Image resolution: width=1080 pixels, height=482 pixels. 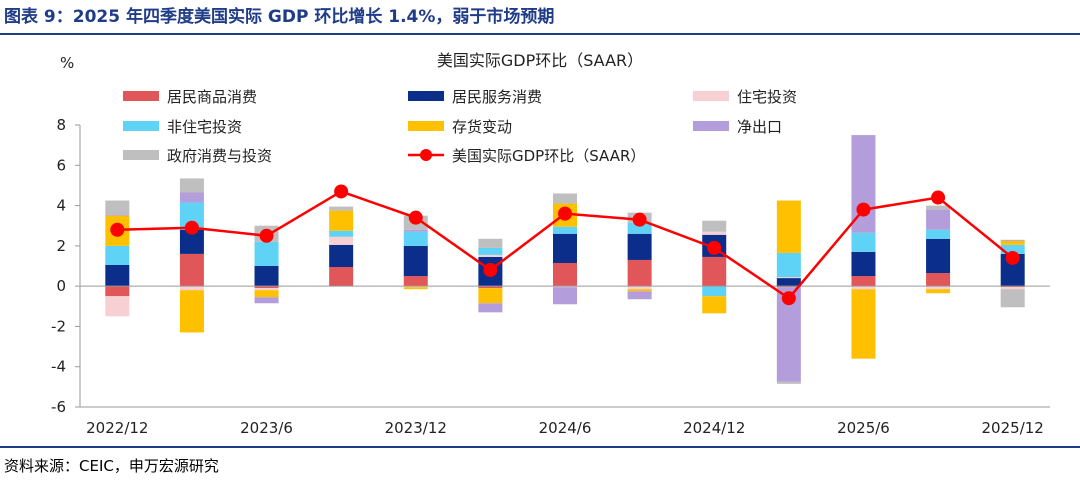 What do you see at coordinates (204, 127) in the screenshot?
I see `legend-label: 非住宅投资` at bounding box center [204, 127].